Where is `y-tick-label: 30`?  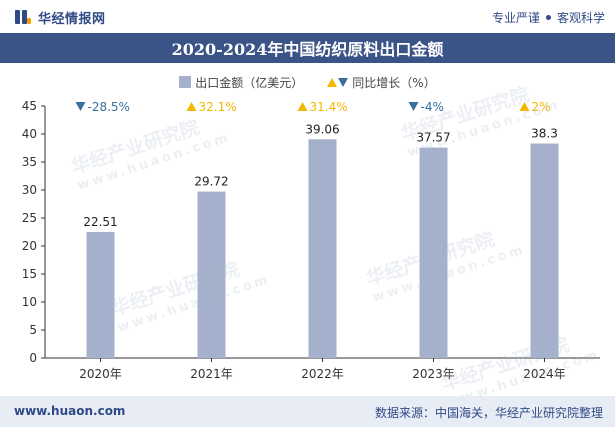
y-tick-label: 30 is located at coordinates (29, 190).